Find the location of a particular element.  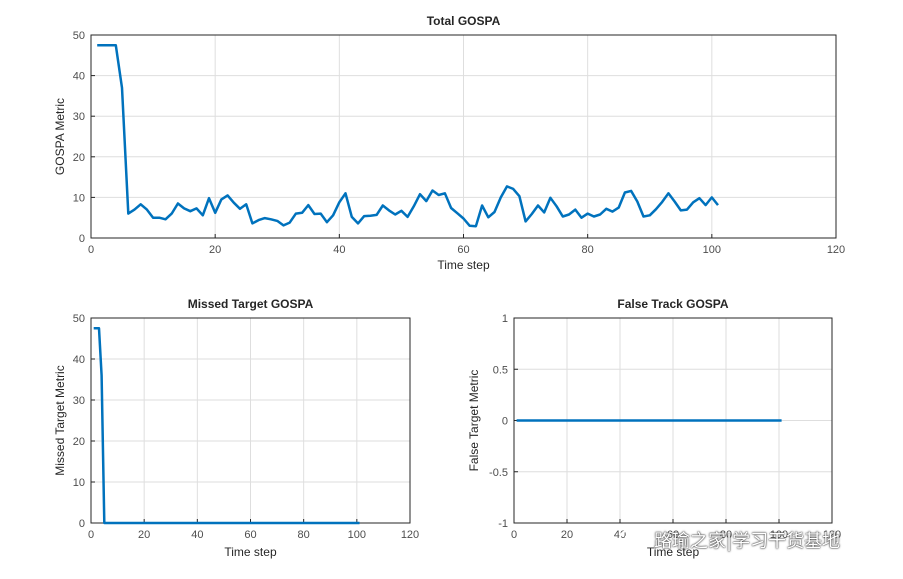

y-axis-label: GOSPA Metric is located at coordinates (60, 136).